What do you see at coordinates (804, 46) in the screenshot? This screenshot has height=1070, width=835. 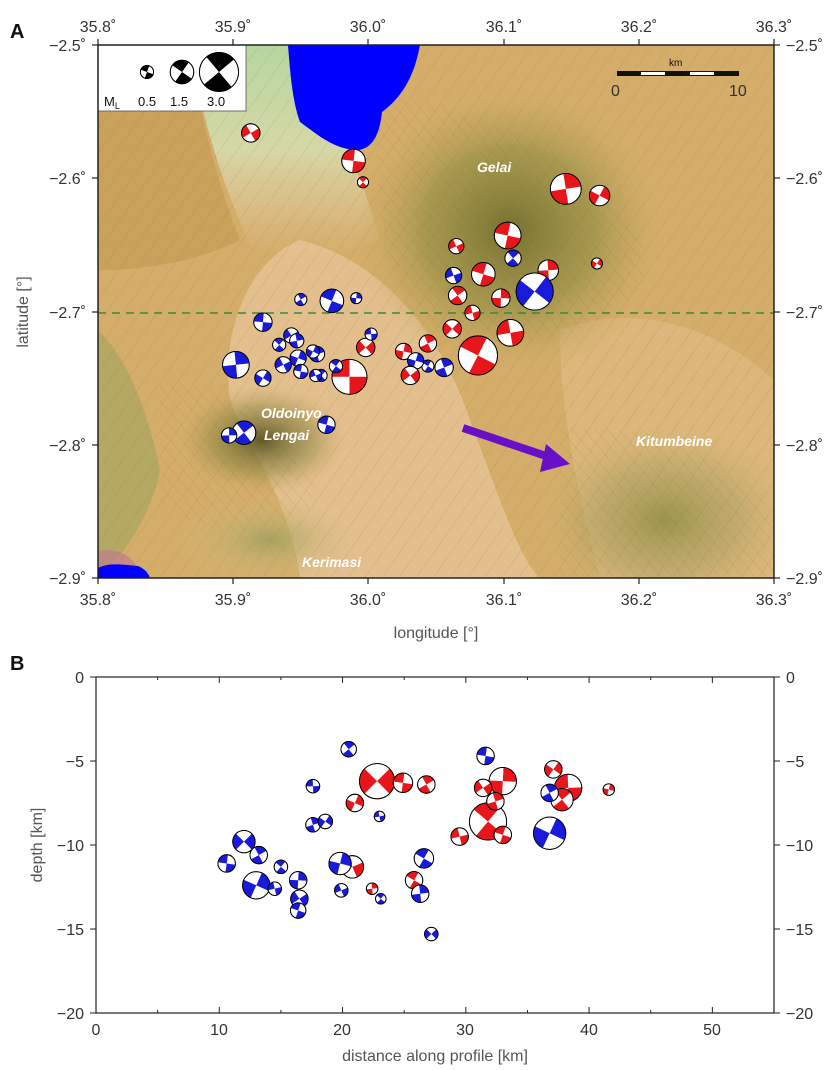 I see `map-right-tick-0: −2.5˚` at bounding box center [804, 46].